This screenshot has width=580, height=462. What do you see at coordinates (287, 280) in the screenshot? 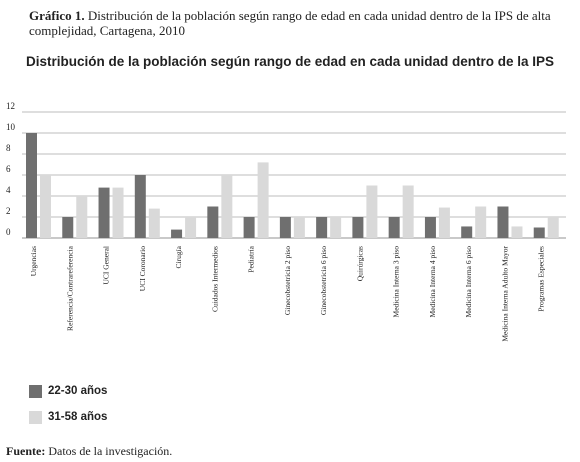
I see `x-tick-label: Ginecobstetricia 2 piso` at bounding box center [287, 280].